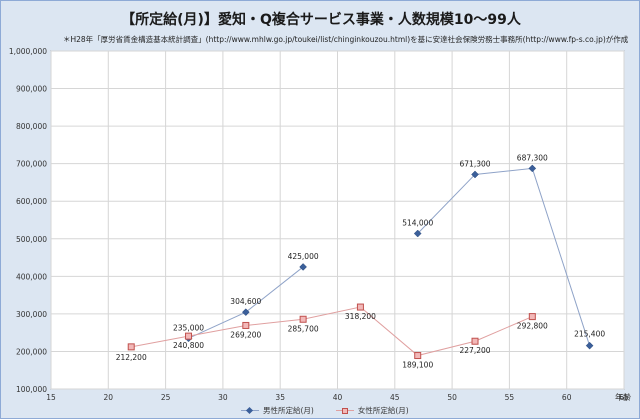 This screenshot has height=420, width=640. What do you see at coordinates (325, 410) in the screenshot?
I see `chart-legend: 男性所定給(月) 女性所定給(月)` at bounding box center [325, 410].